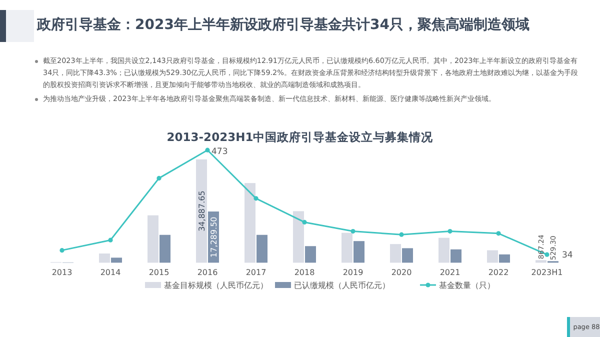 The width and height of the screenshot is (600, 337). Describe the element at coordinates (207, 272) in the screenshot. I see `x-tick-label: 2016` at that location.